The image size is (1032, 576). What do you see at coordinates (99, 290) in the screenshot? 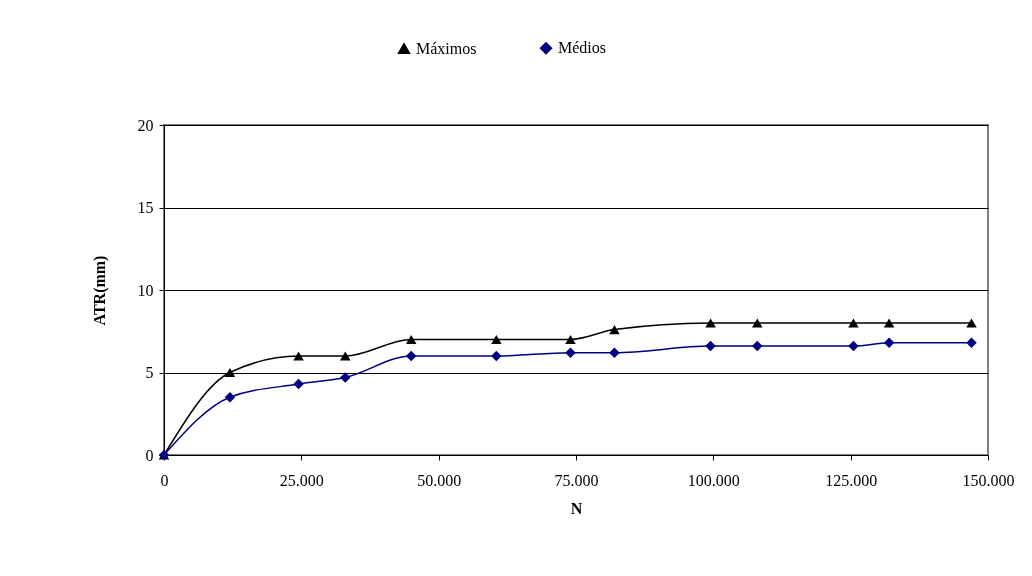
I see `y-axis-title: ATR(mm)` at bounding box center [99, 290].